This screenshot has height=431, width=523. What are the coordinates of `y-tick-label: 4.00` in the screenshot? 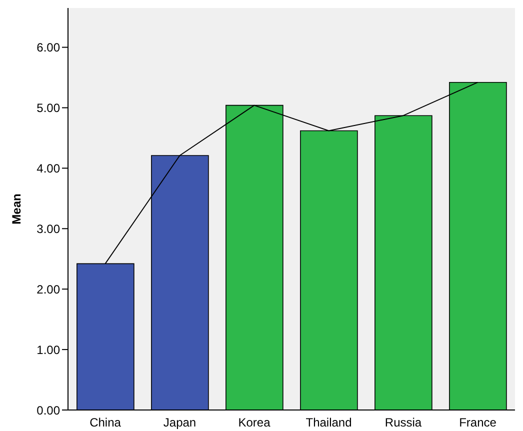 It's located at (48, 168).